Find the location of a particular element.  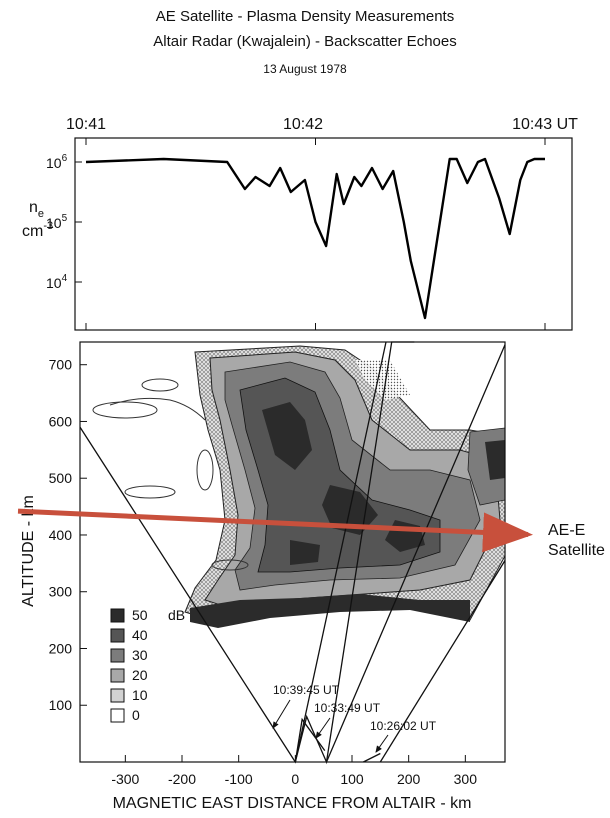

radar-y-tick-label: 700 is located at coordinates (61, 365).